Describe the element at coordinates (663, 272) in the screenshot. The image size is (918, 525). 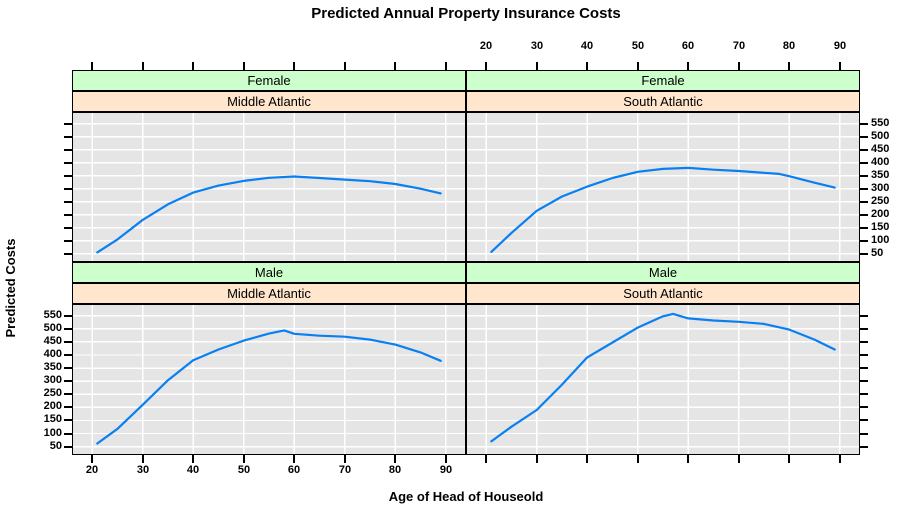
I see `strip-sex-bottom-right: Male` at that location.